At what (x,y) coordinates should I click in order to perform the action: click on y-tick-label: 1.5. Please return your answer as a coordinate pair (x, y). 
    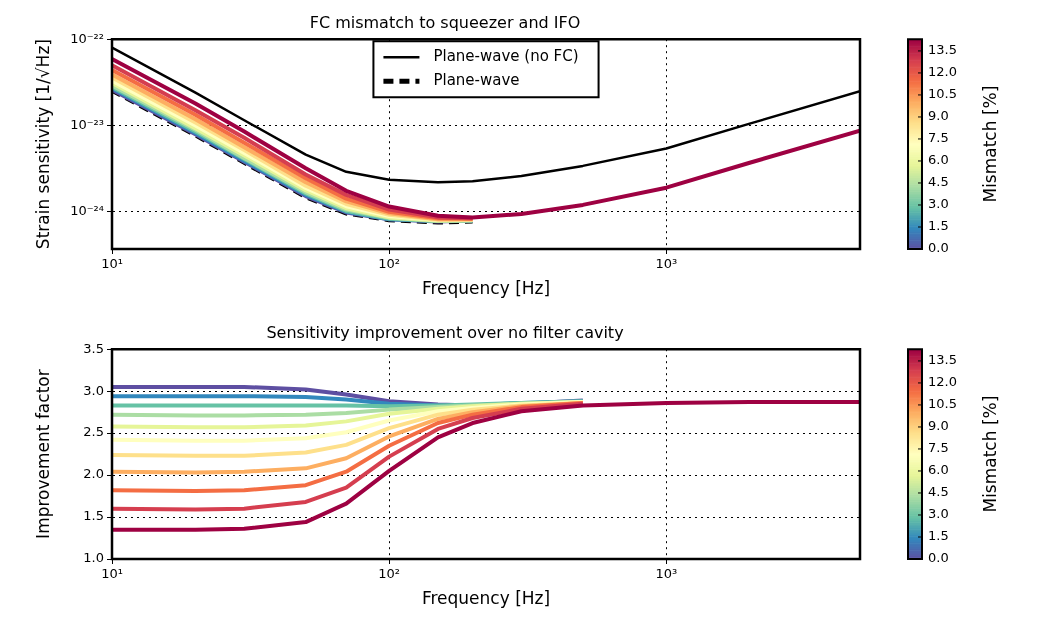
    Looking at the image, I should click on (93, 516).